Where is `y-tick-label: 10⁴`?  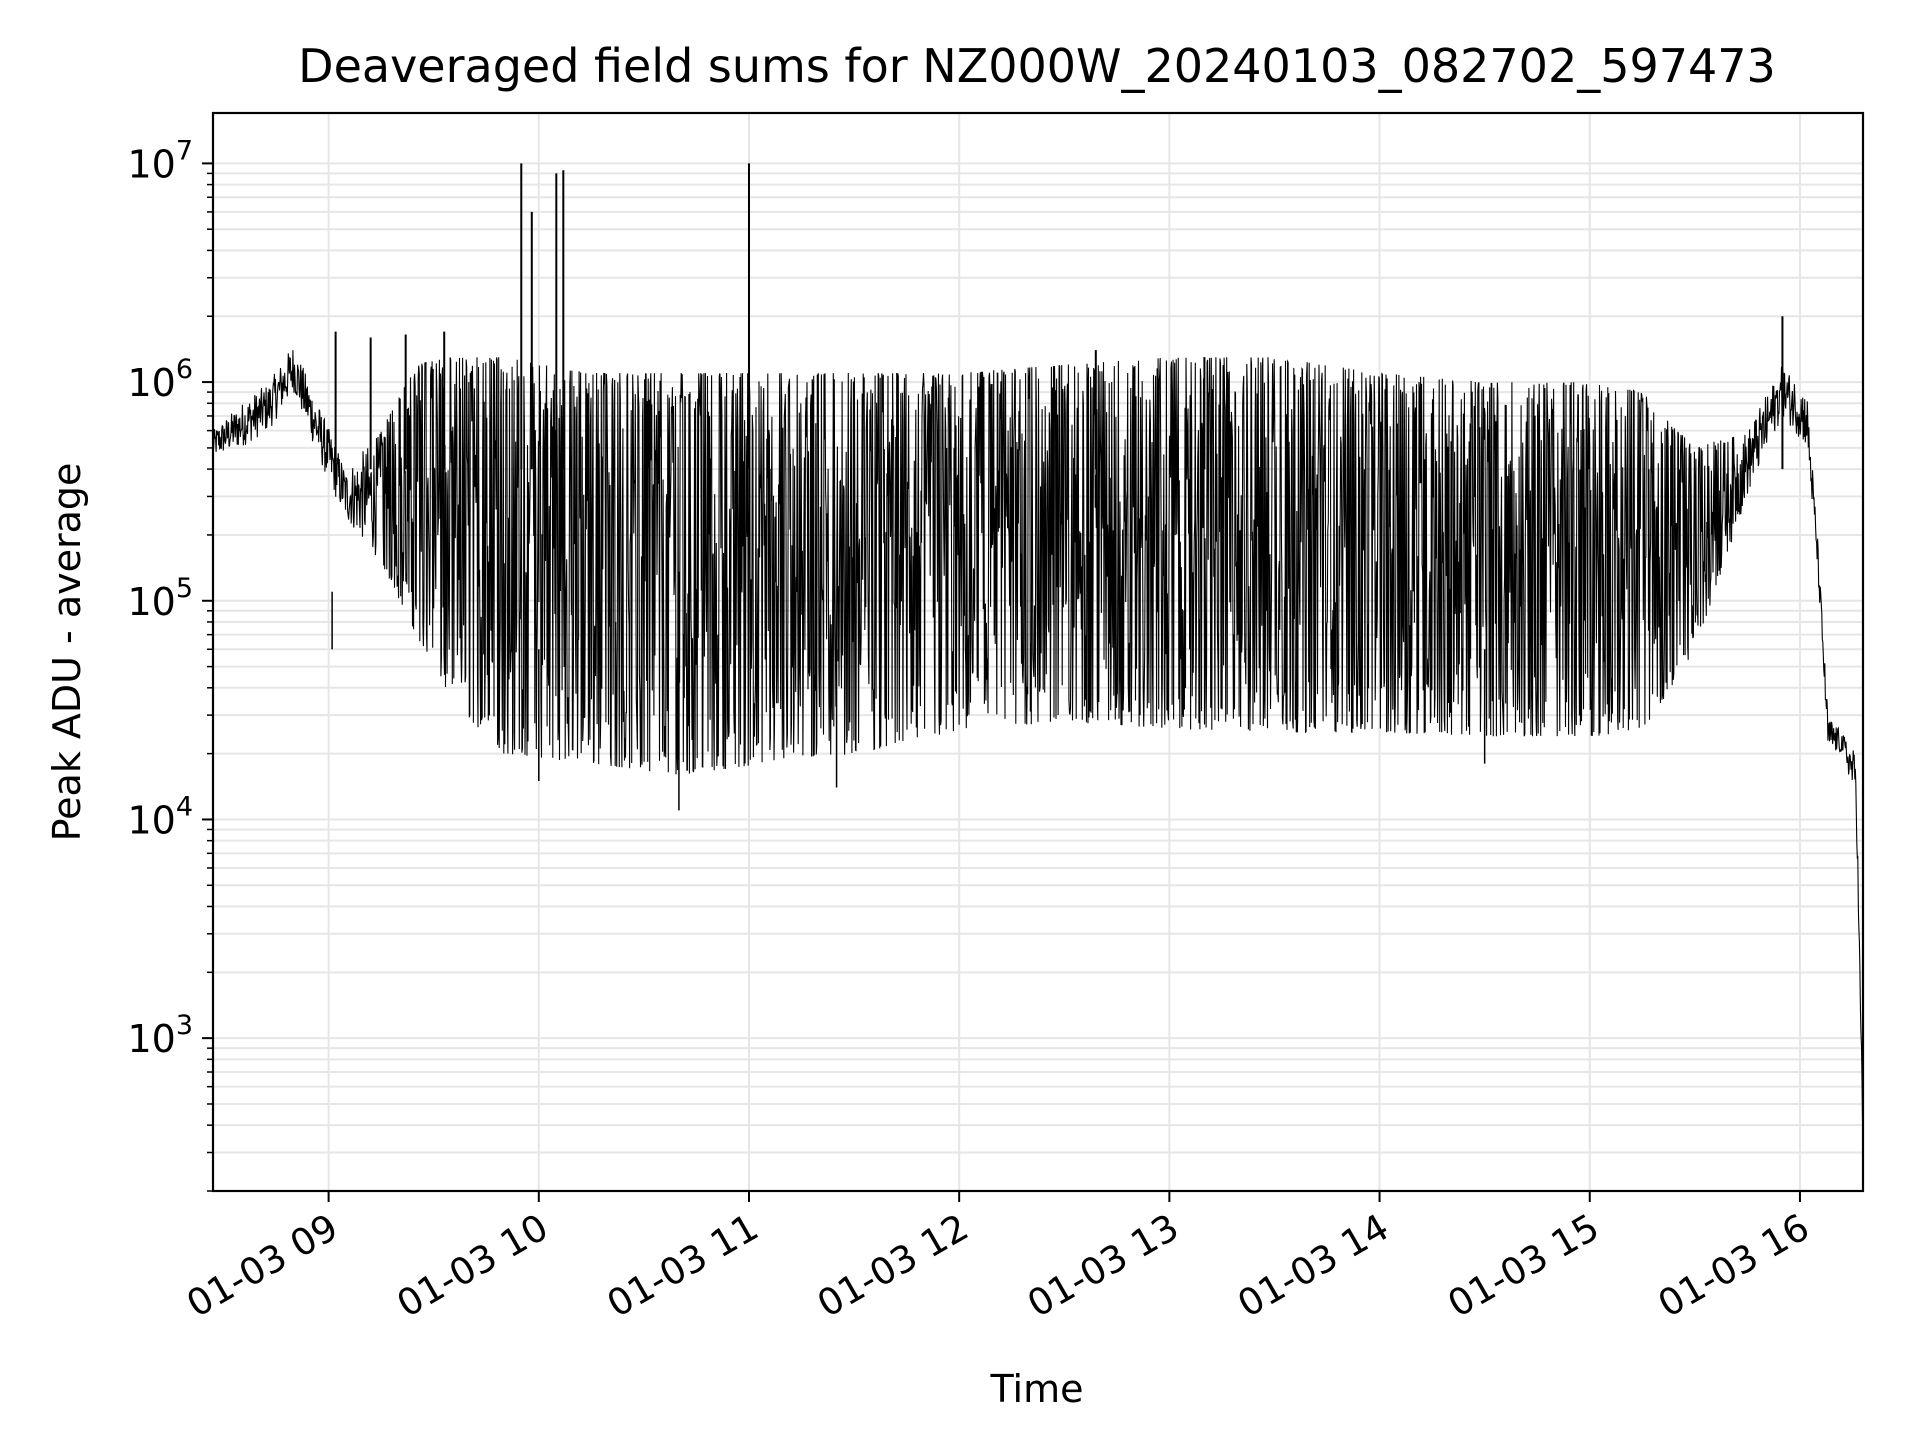 y-tick-label: 10⁴ is located at coordinates (160, 816).